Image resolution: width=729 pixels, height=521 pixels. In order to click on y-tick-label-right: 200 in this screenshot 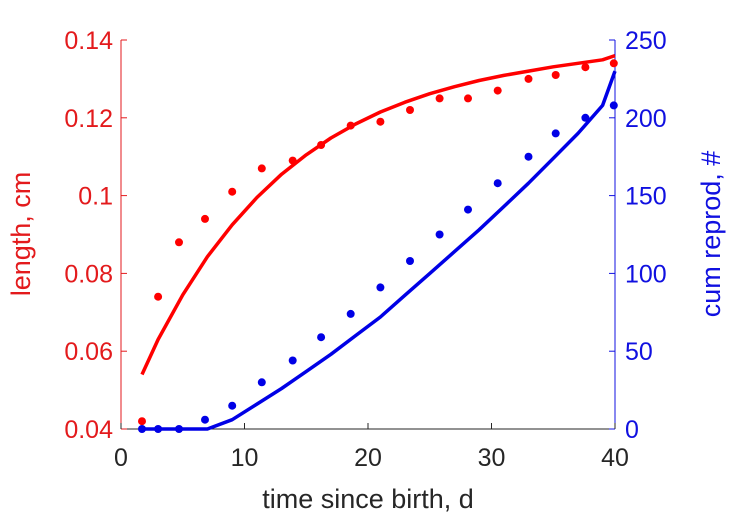, I will do `click(646, 119)`.